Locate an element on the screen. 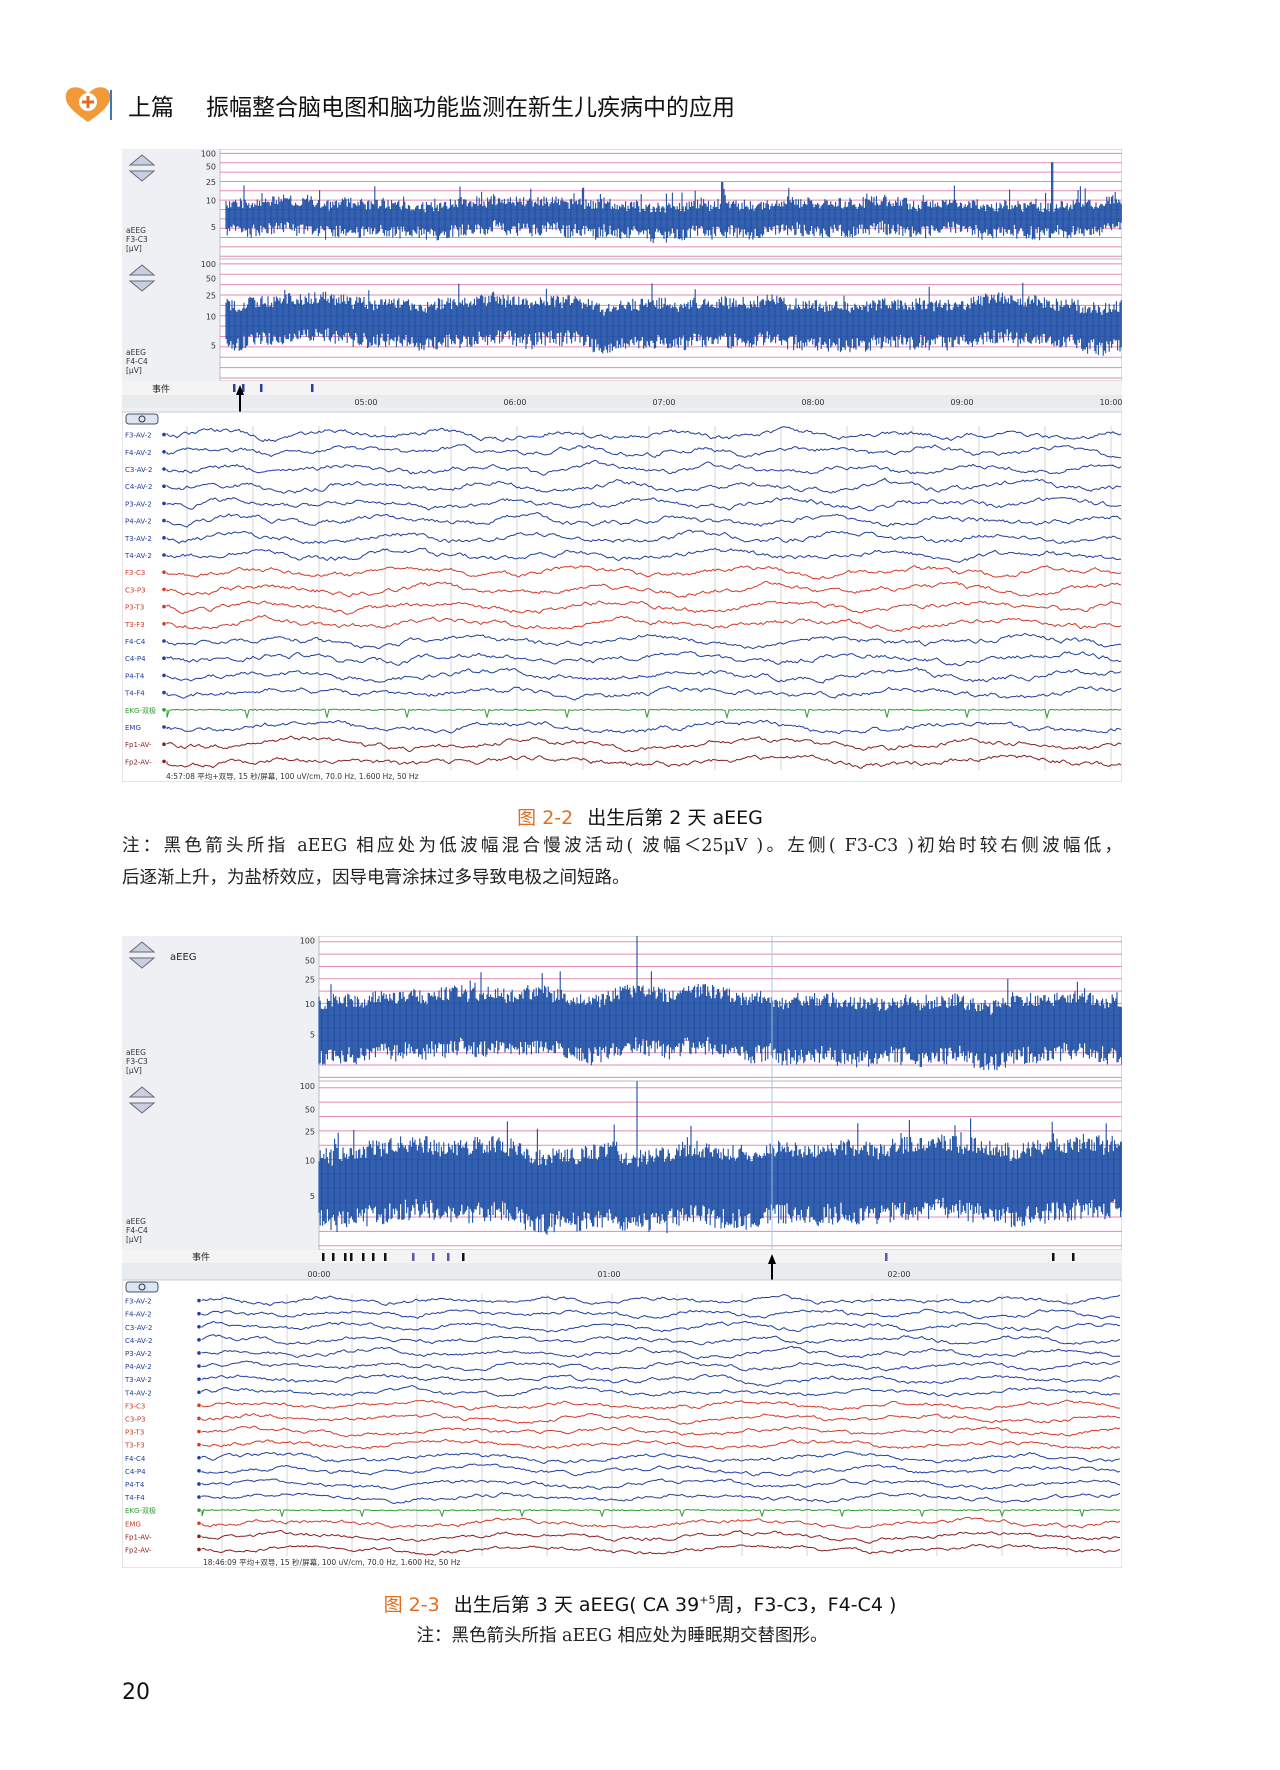 This screenshot has height=1770, width=1280. channel-label: T4-AV-2 is located at coordinates (138, 1393).